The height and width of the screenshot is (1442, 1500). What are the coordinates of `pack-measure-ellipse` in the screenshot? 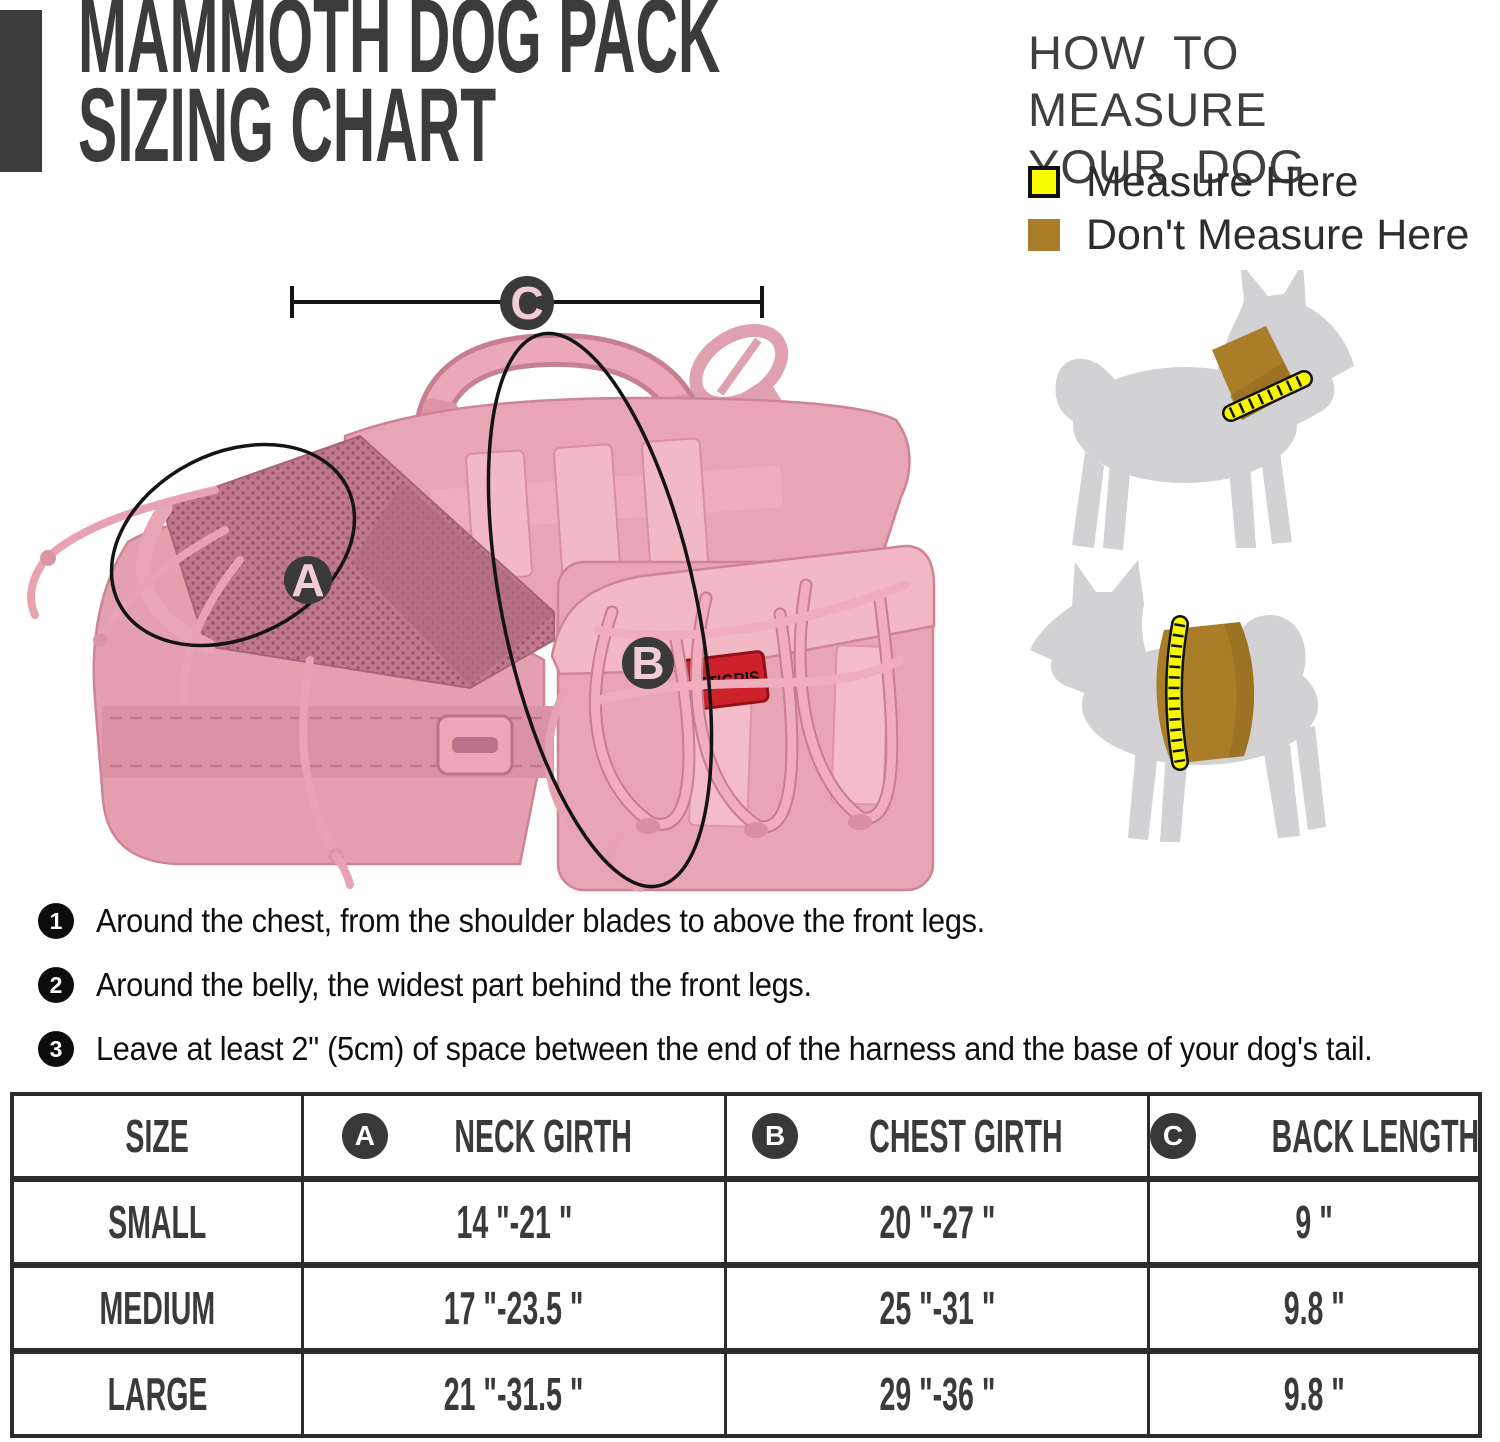 It's located at (600, 610).